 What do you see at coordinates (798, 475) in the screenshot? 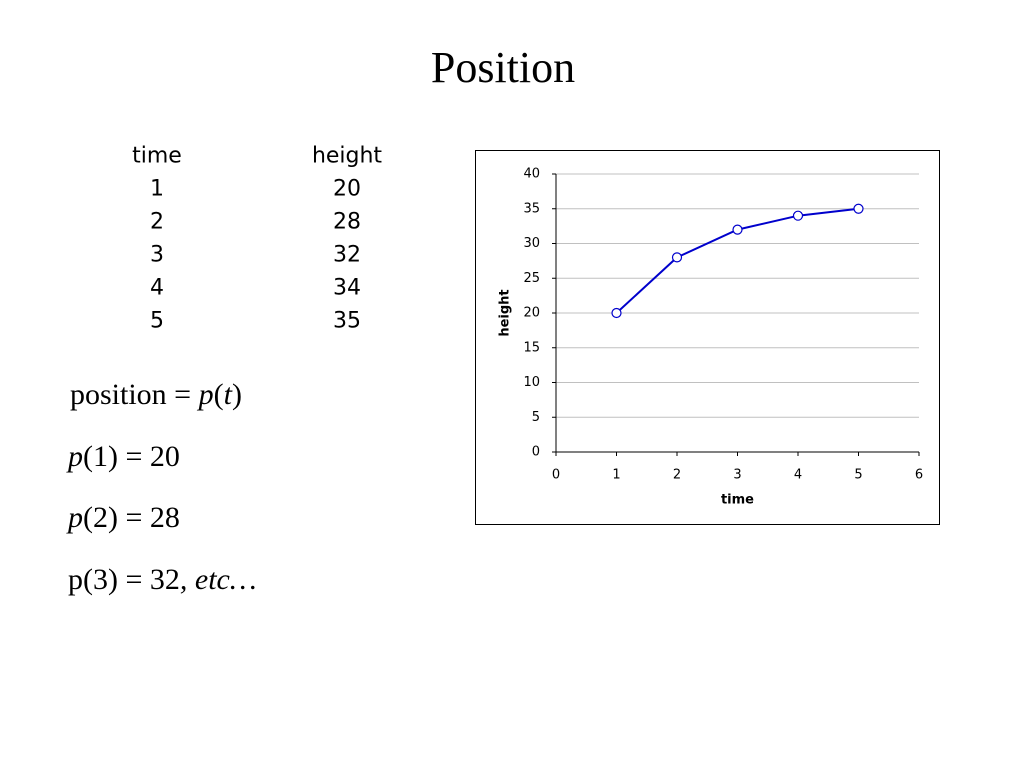
I see `x-tick-label: 4` at bounding box center [798, 475].